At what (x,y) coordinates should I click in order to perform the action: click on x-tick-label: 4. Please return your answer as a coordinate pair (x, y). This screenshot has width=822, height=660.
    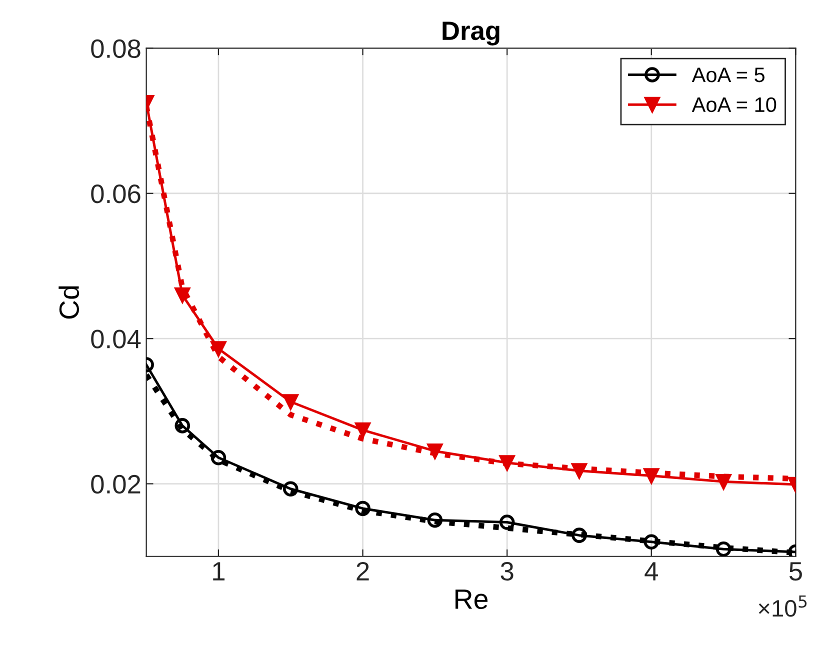
    Looking at the image, I should click on (651, 571).